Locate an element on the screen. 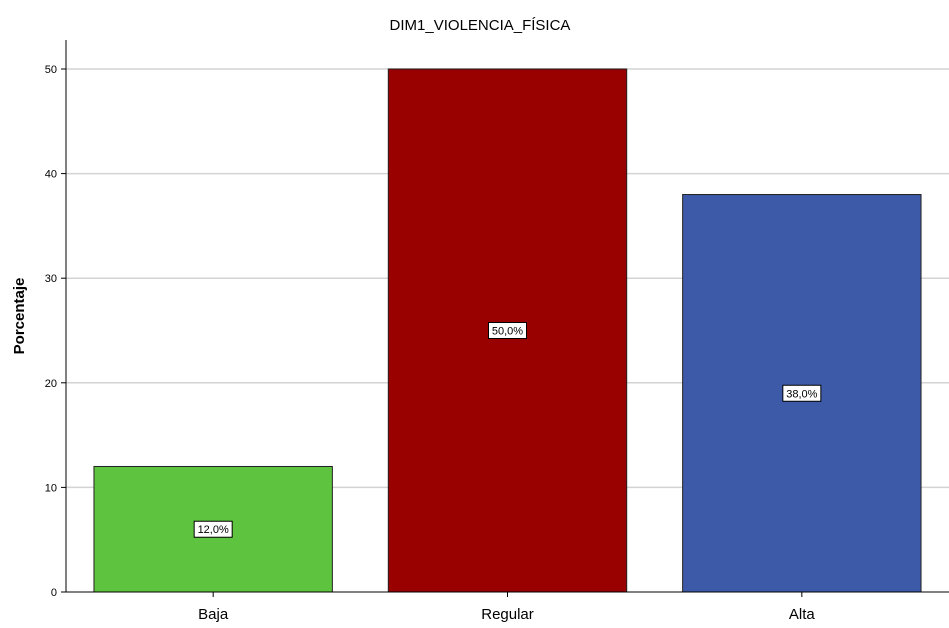  y-tick-label: 30 is located at coordinates (51, 279).